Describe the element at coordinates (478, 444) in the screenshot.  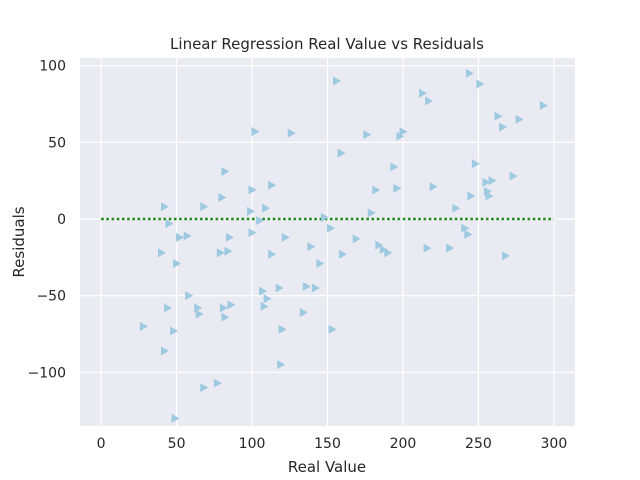
I see `x-tick-label: 250` at that location.